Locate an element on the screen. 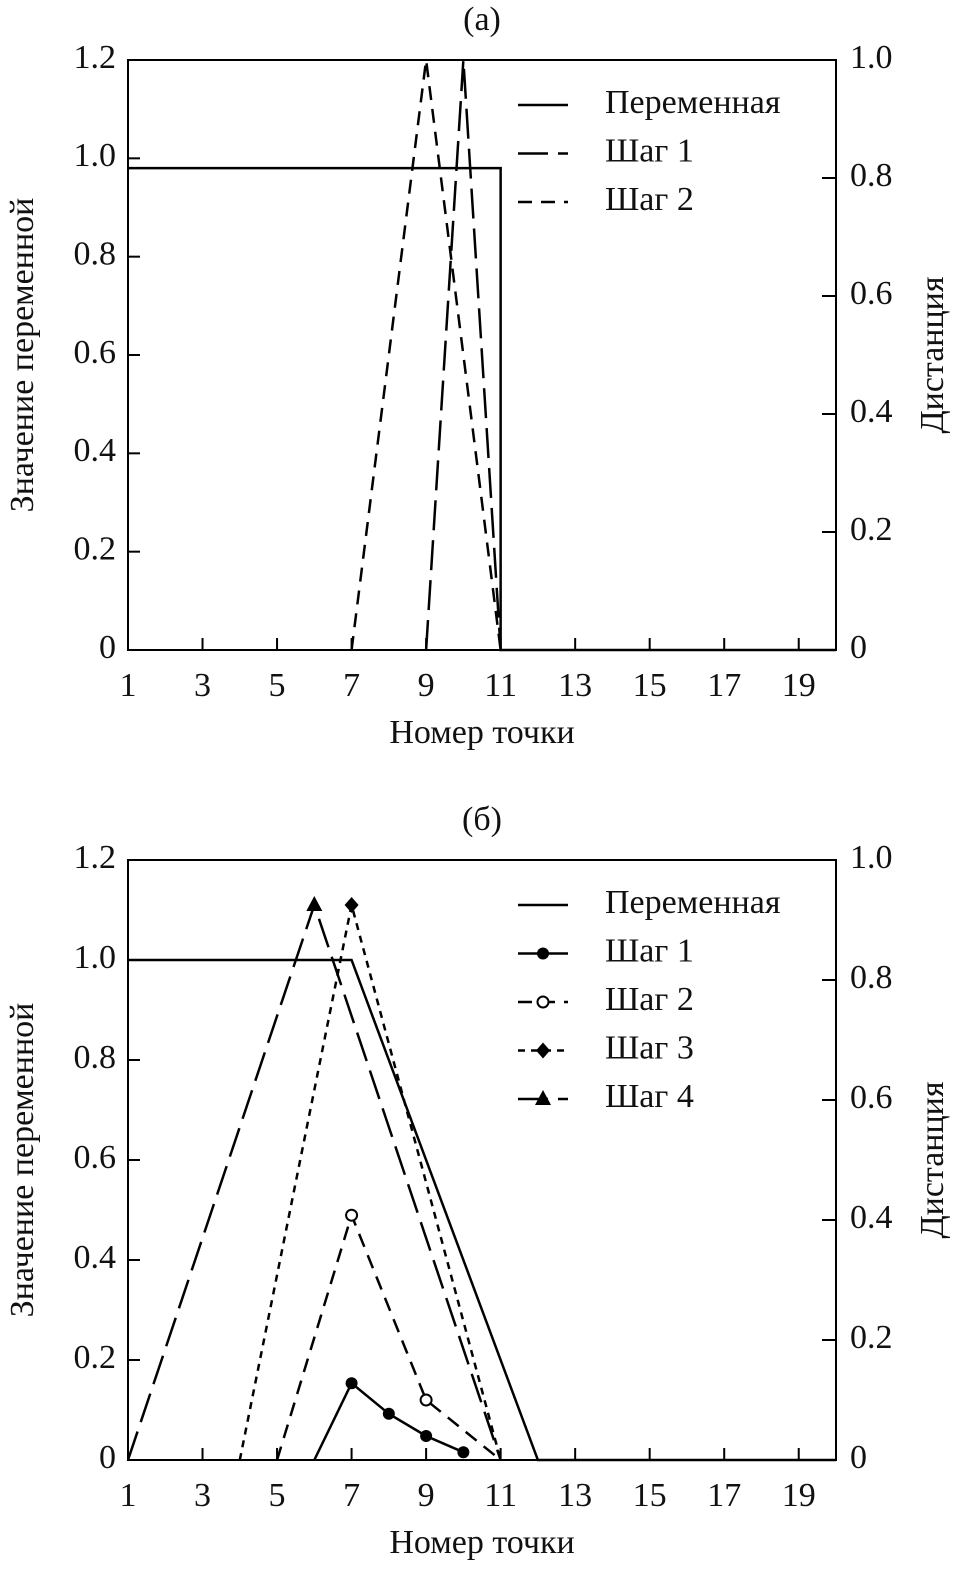 Image resolution: width=971 pixels, height=1584 pixels. chart-title: (a) is located at coordinates (482, 19).